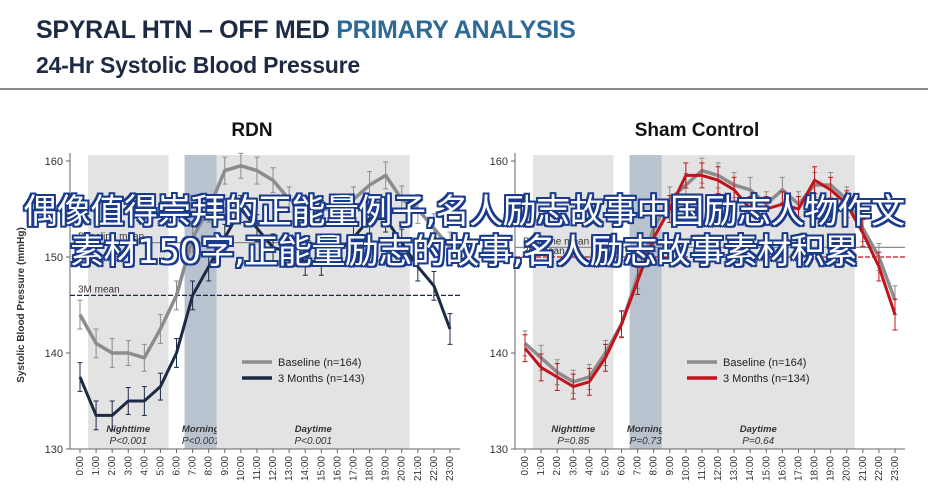 The height and width of the screenshot is (504, 928). What do you see at coordinates (645, 302) in the screenshot?
I see `band-morning` at bounding box center [645, 302].